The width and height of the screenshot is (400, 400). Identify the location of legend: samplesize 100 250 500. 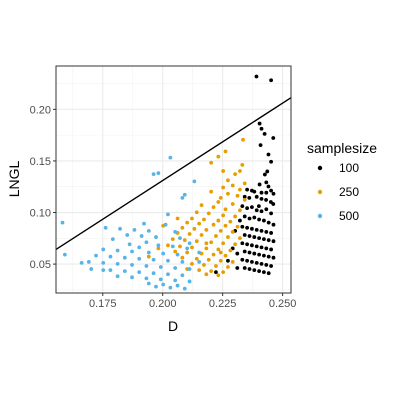
(342, 181).